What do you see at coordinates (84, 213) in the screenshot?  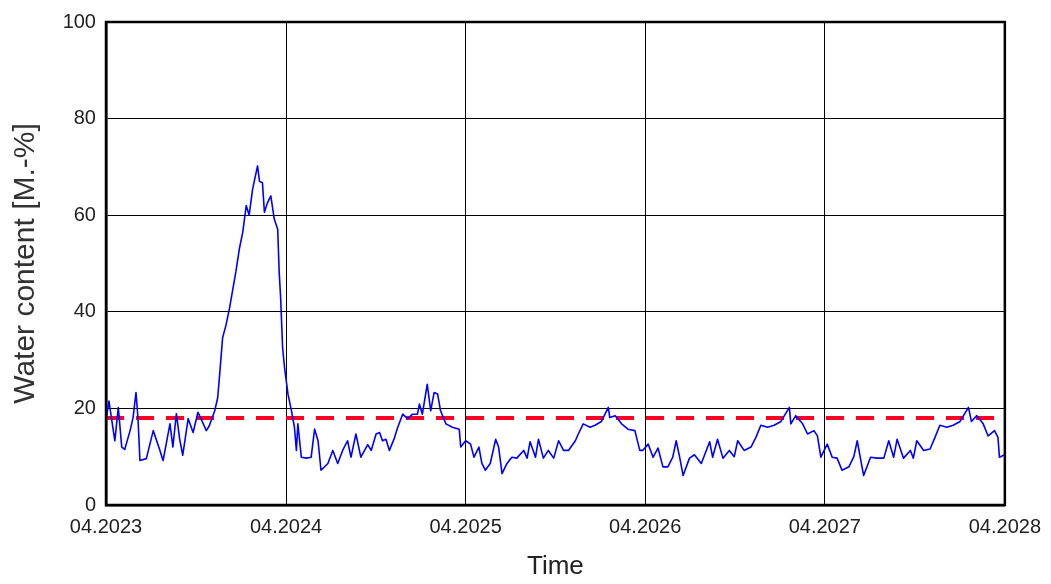 I see `y-tick-label: 60` at bounding box center [84, 213].